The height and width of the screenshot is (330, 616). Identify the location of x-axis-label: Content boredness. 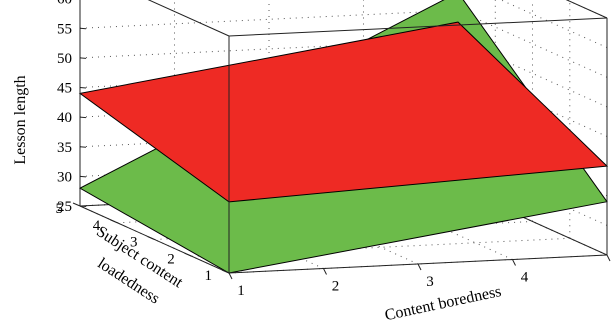
(443, 303).